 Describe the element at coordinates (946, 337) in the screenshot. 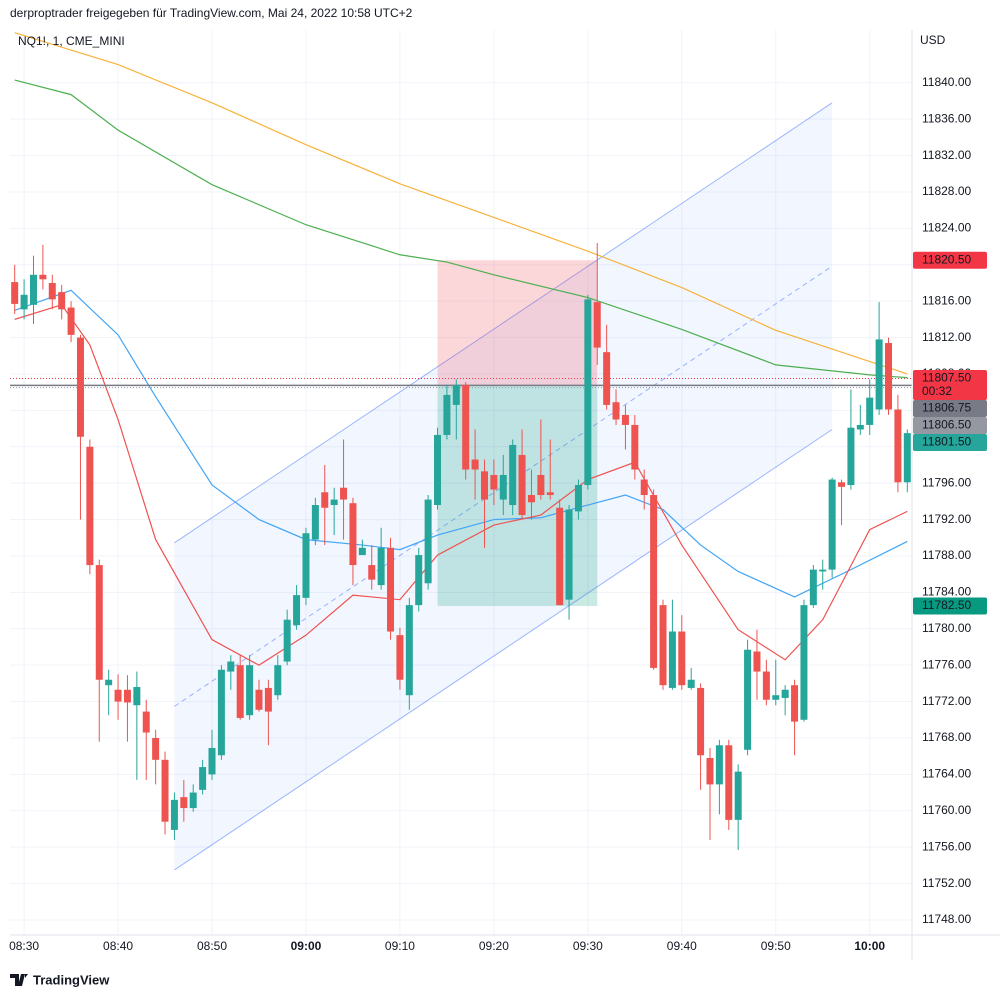

I see `y-tick-label: 11812.00` at that location.